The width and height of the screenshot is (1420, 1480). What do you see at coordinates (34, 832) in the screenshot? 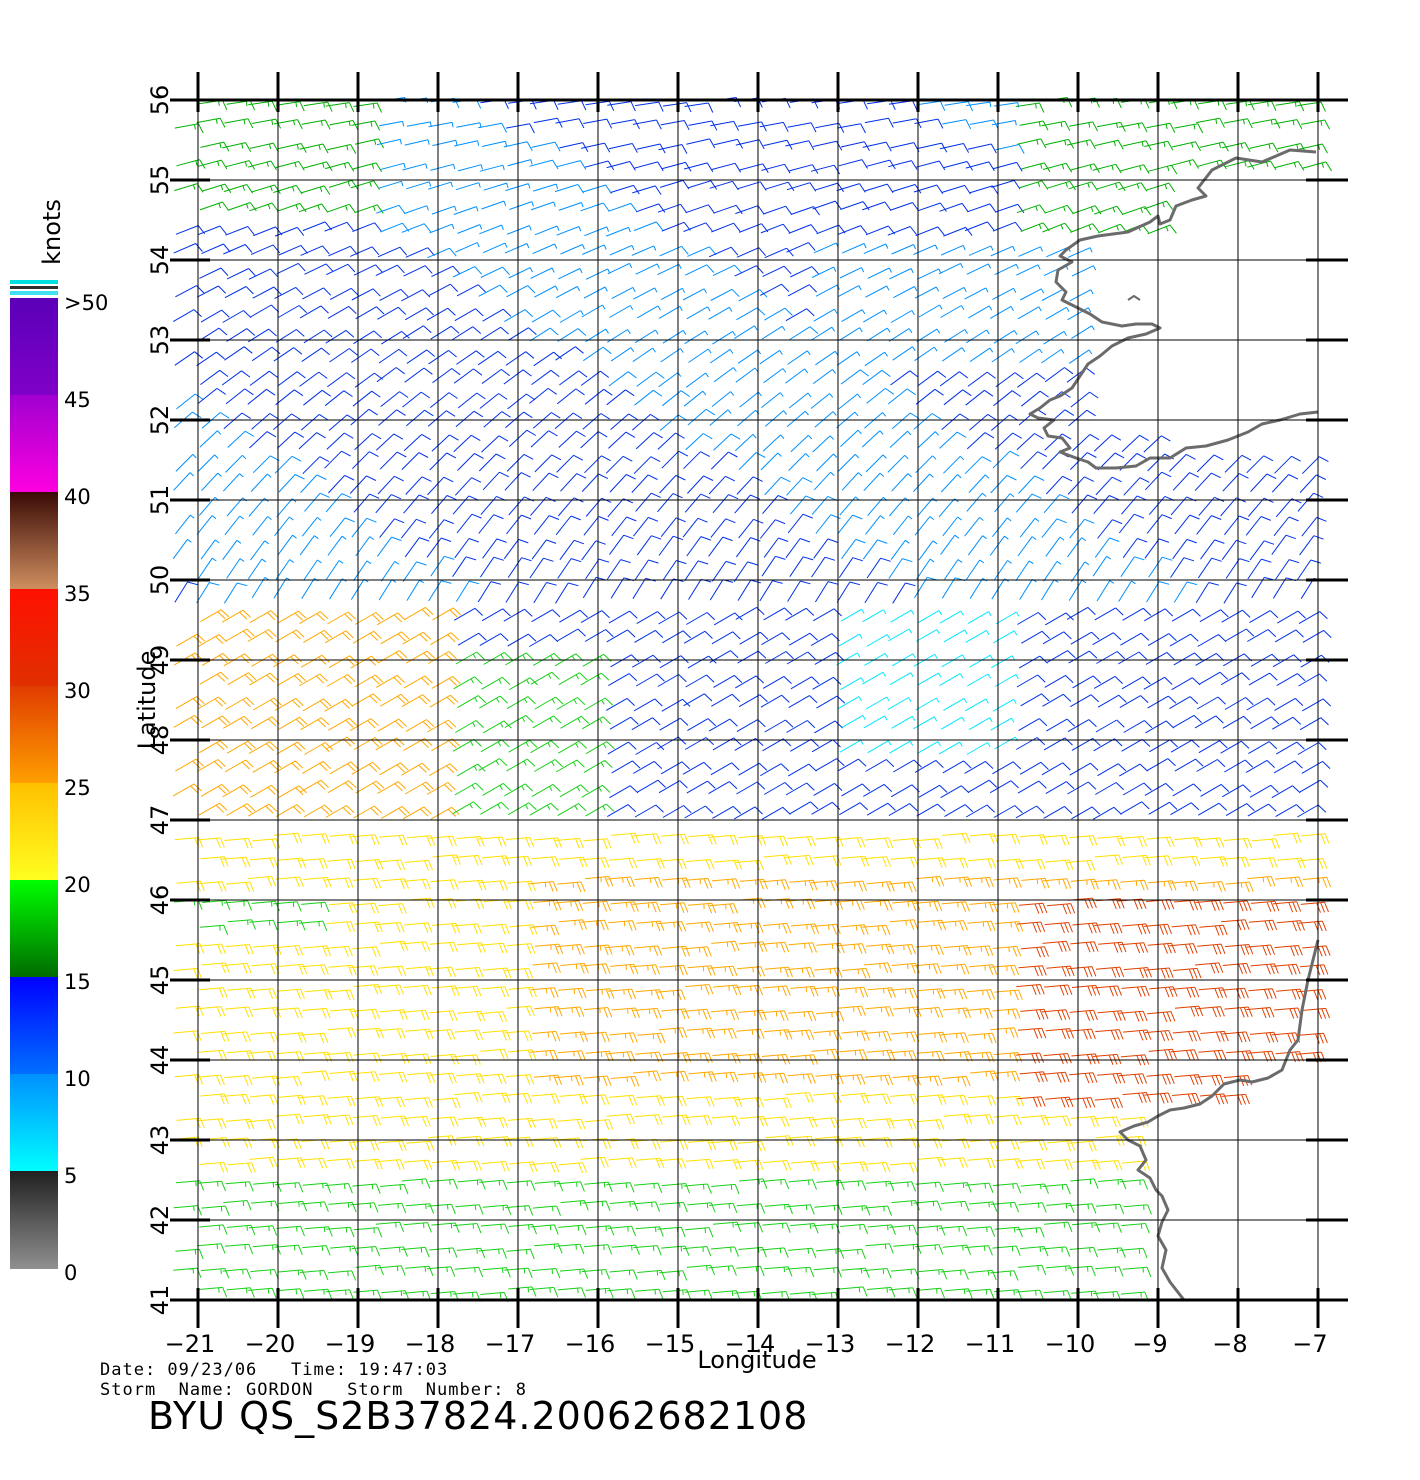
I see `colorbar-band` at bounding box center [34, 832].